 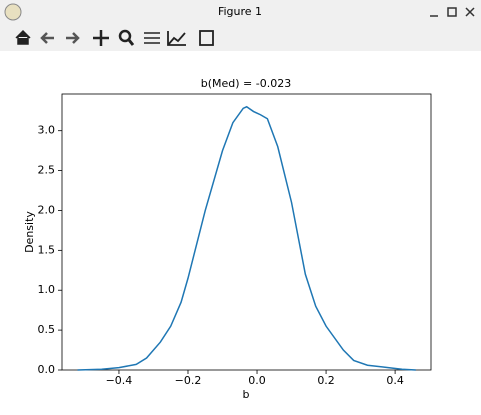 I want to click on x-tick-label: −0.4, so click(x=119, y=380).